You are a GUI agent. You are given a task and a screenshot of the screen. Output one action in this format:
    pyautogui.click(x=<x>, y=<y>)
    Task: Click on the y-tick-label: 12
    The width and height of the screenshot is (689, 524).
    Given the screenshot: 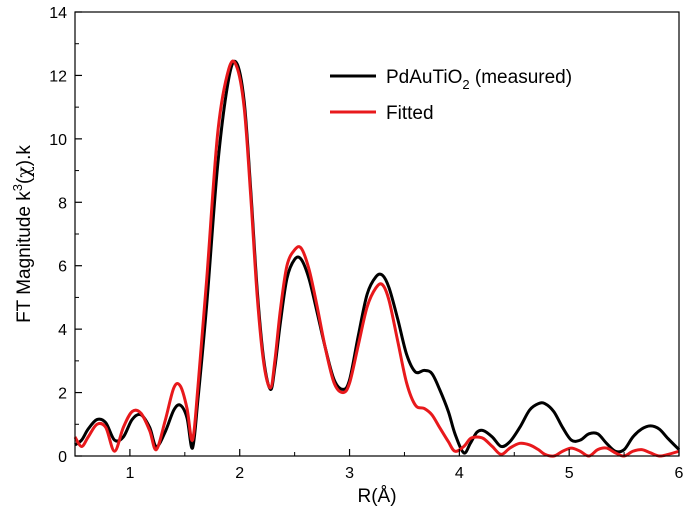 What is the action you would take?
    pyautogui.click(x=58, y=76)
    